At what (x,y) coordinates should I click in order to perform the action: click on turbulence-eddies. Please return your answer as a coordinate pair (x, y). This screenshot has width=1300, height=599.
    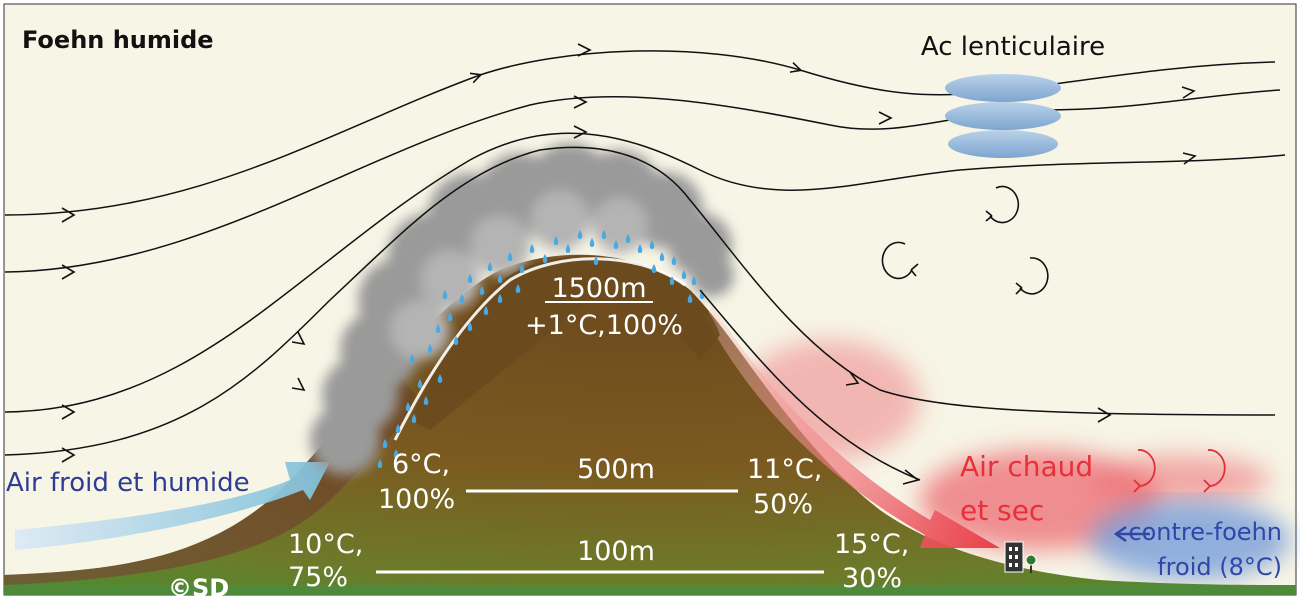
    Looking at the image, I should click on (965, 240).